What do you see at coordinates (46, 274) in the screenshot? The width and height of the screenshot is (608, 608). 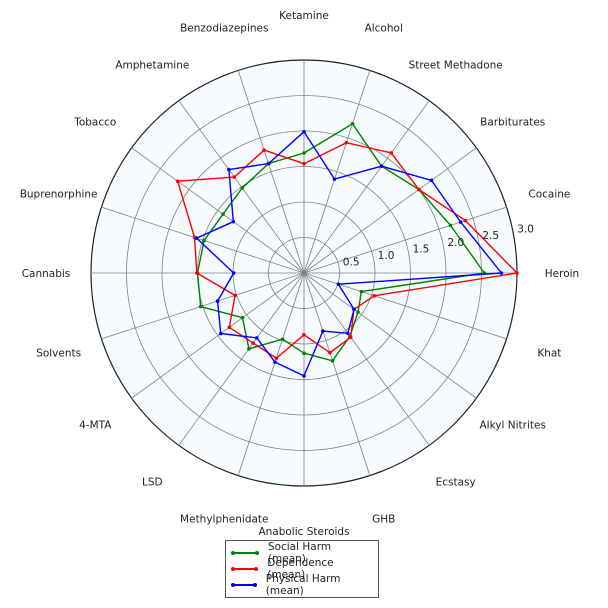 I see `category-label: Cannabis` at bounding box center [46, 274].